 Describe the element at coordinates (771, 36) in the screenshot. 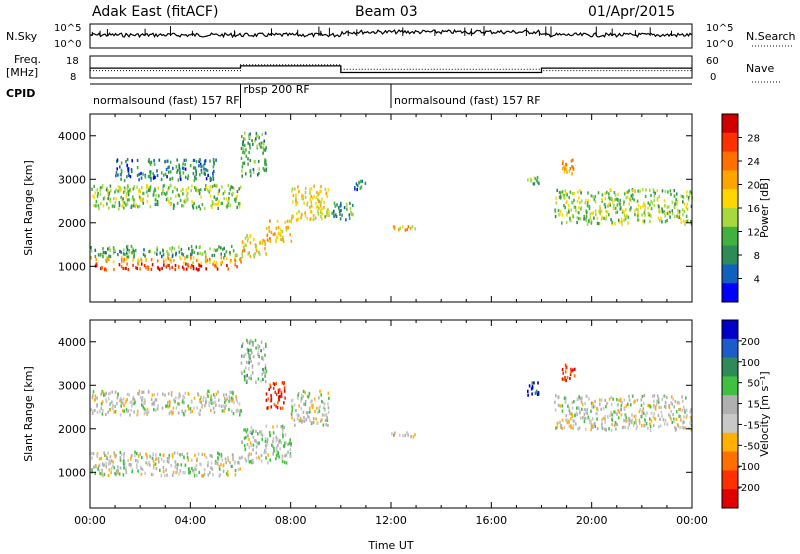

I see `nsearch-label: N.Search` at that location.